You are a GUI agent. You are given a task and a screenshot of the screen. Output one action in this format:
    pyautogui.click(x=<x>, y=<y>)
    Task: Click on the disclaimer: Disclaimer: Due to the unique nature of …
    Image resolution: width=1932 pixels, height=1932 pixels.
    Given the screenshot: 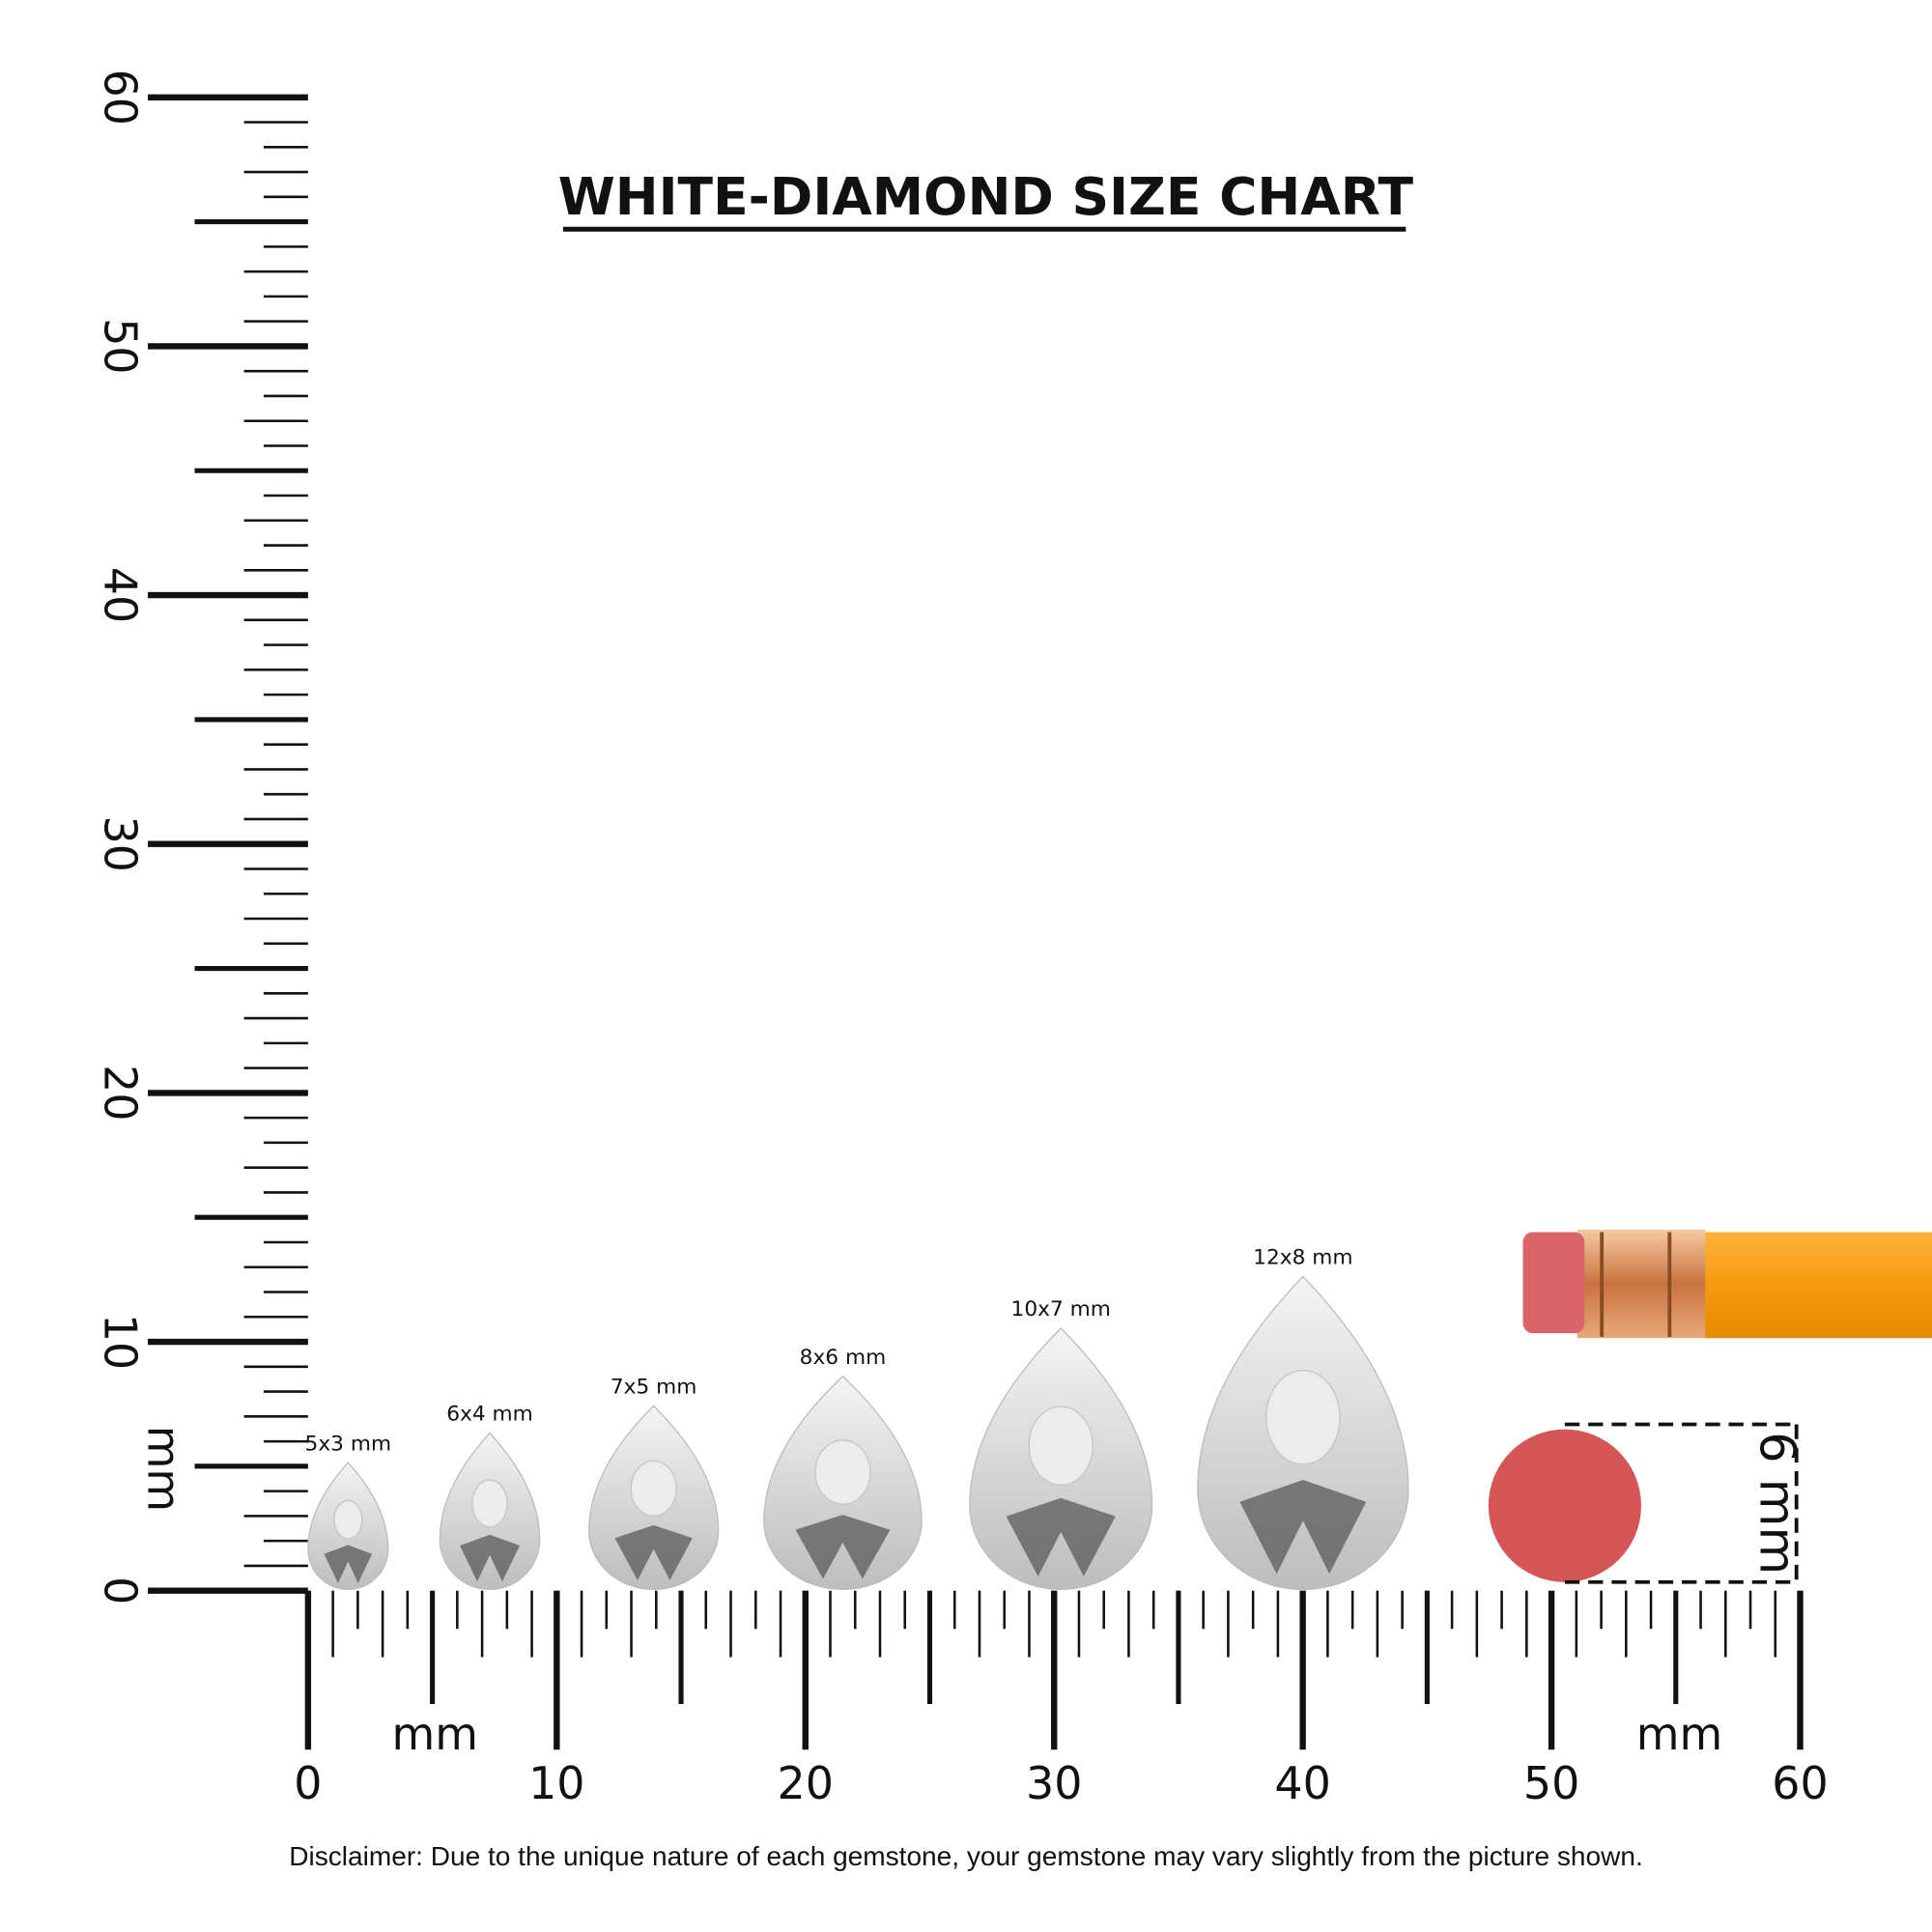 What is the action you would take?
    pyautogui.click(x=965, y=1856)
    